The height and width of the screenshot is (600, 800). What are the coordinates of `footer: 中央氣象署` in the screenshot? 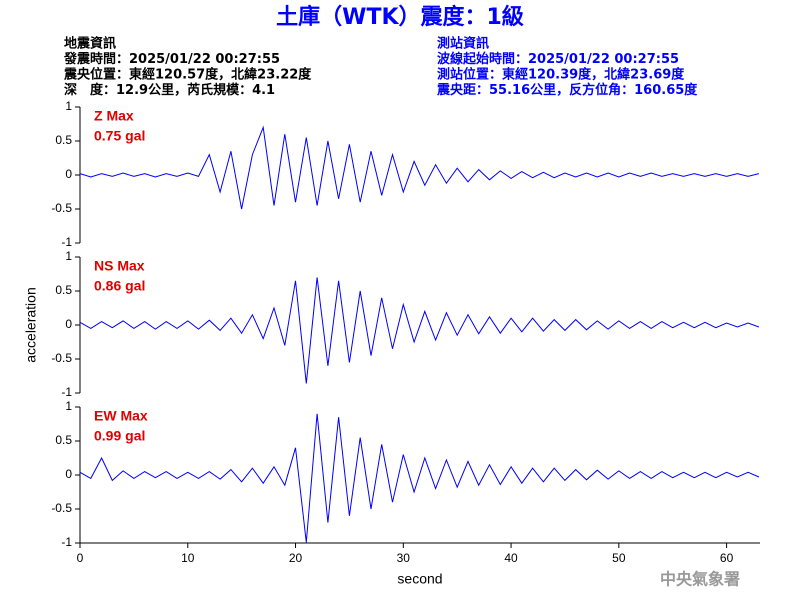 It's located at (700, 579).